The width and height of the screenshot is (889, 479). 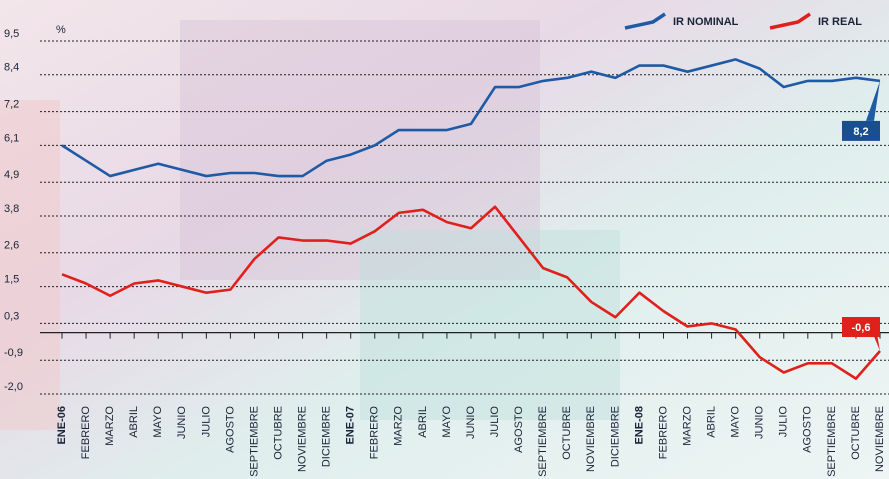 I want to click on x-tick-label: ENE-06, so click(x=62, y=425).